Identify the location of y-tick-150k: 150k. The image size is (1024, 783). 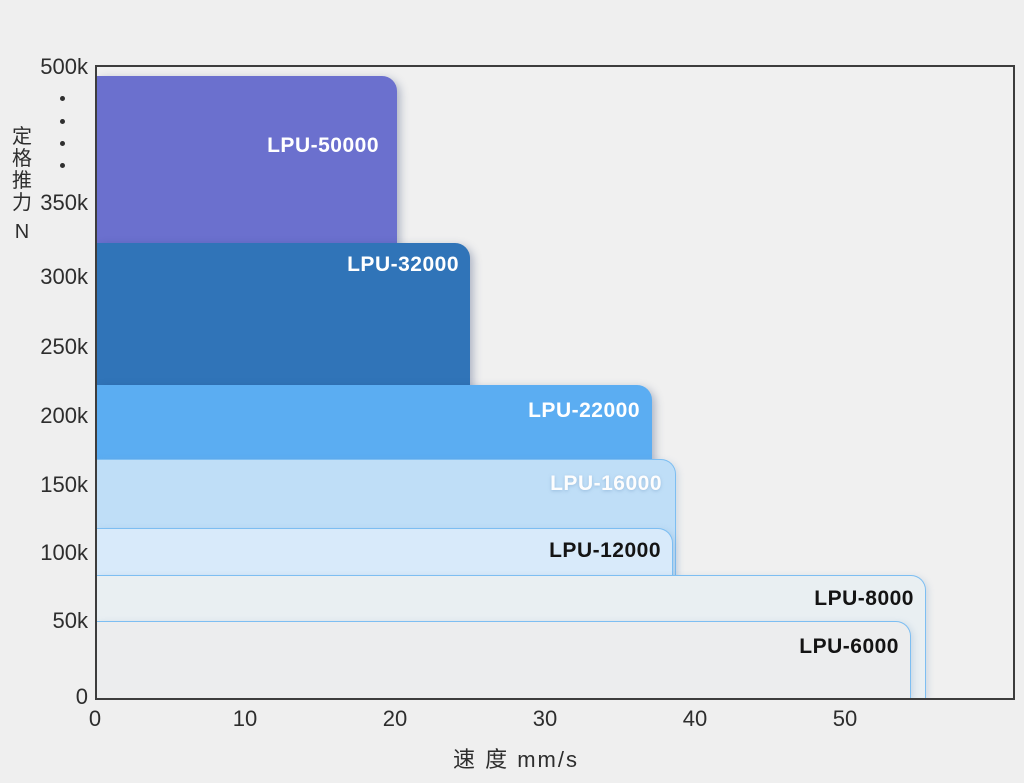
(64, 484).